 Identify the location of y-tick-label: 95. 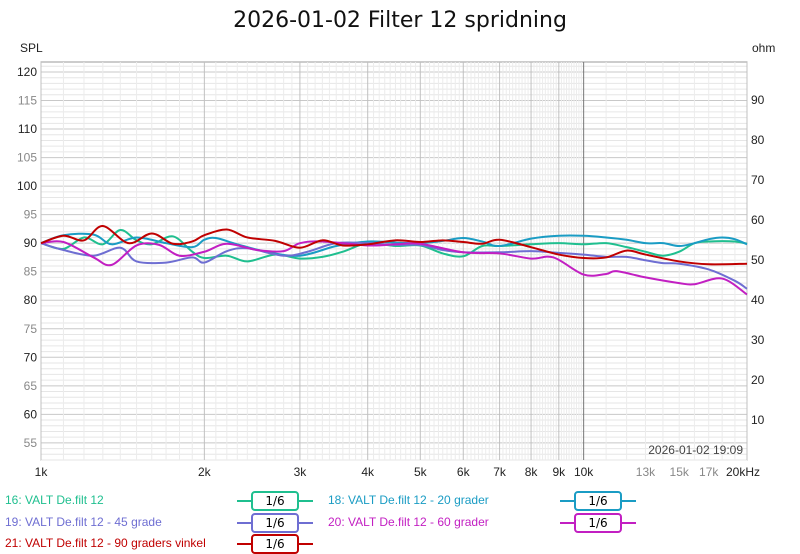
(31, 215).